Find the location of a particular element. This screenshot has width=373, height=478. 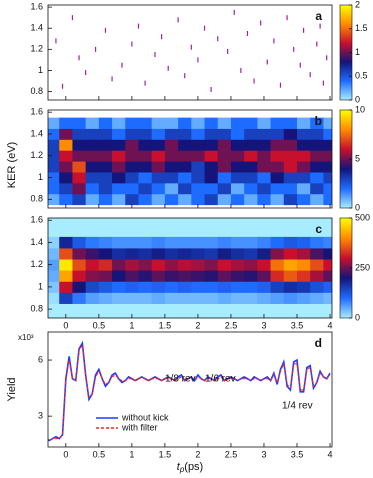

x-tick-label: 0 is located at coordinates (65, 454).